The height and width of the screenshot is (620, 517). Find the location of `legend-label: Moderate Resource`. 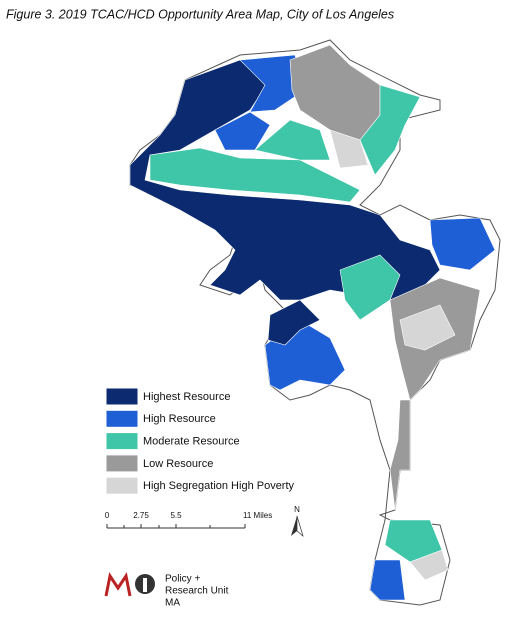

legend-label: Moderate Resource is located at coordinates (191, 442).